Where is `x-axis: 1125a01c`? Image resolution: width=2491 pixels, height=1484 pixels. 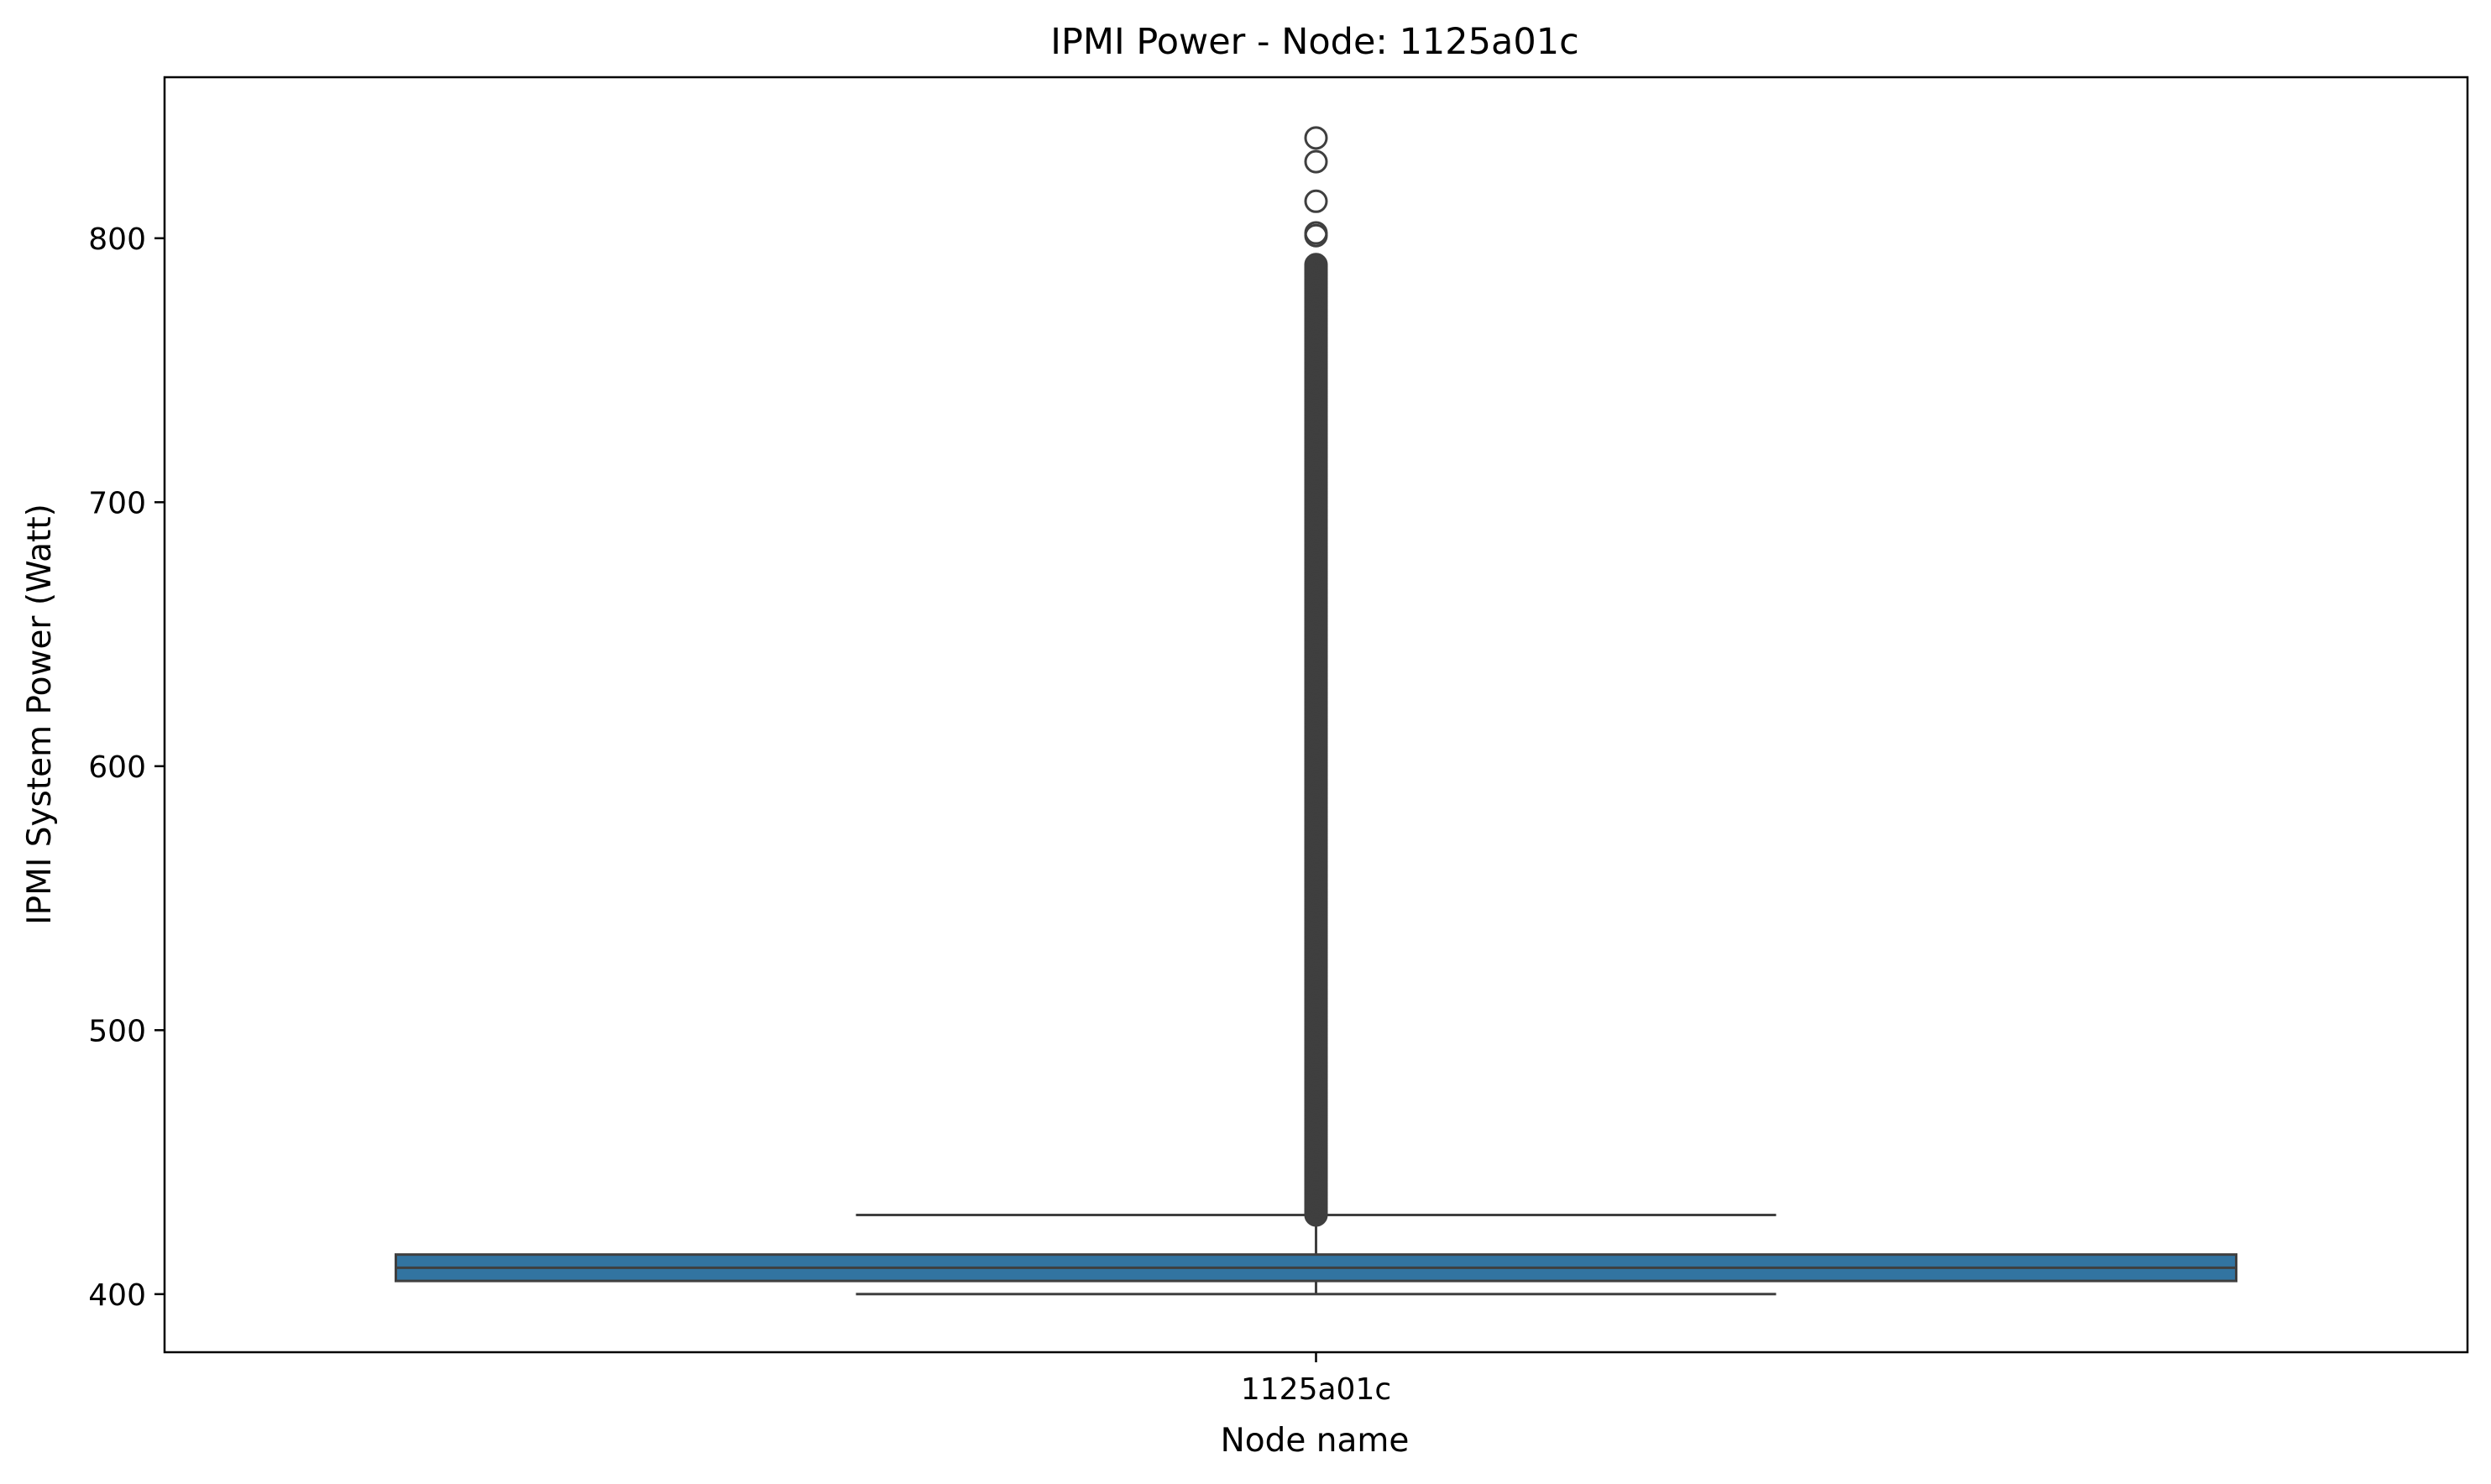 x-axis: 1125a01c is located at coordinates (1316, 1379).